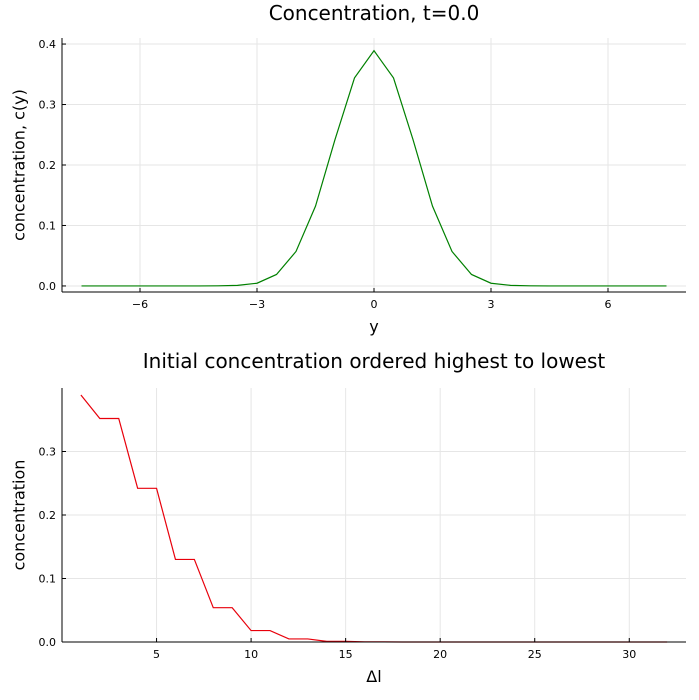 This screenshot has width=699, height=700. What do you see at coordinates (48, 225) in the screenshot?
I see `y-tick-label-top: 0.1` at bounding box center [48, 225].